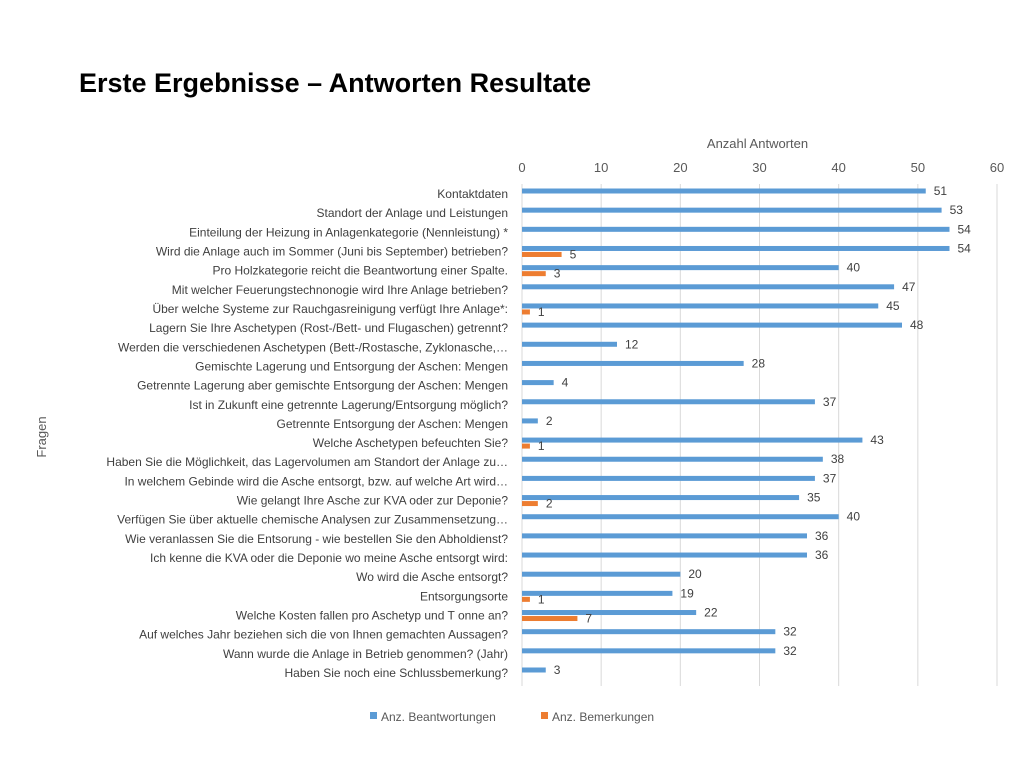 The width and height of the screenshot is (1024, 768). Describe the element at coordinates (997, 167) in the screenshot. I see `x-tick-label: 60` at that location.